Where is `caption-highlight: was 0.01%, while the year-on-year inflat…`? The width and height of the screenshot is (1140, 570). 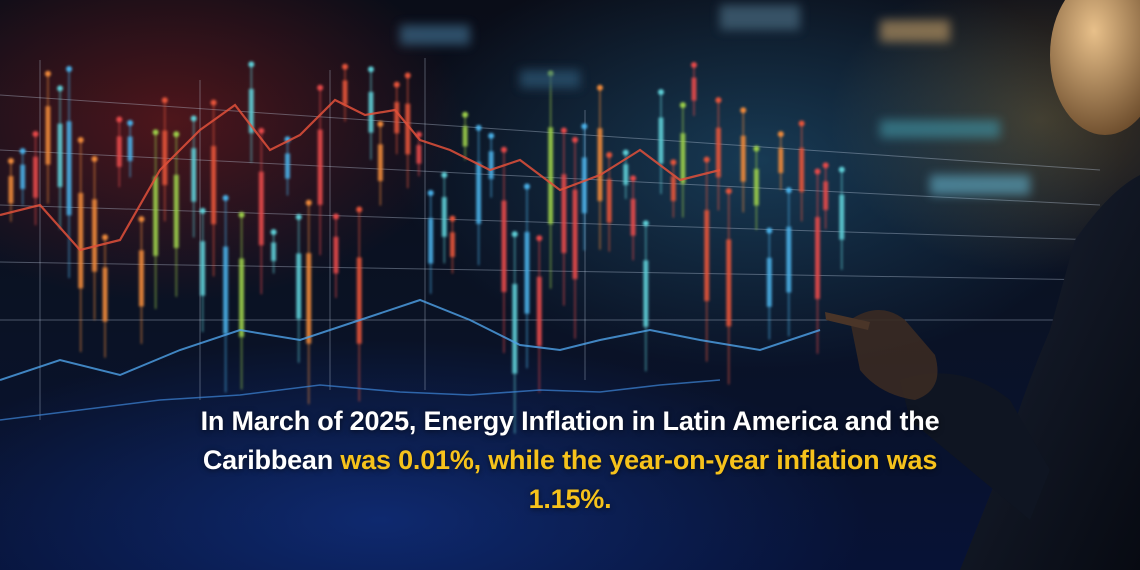
caption-highlight: was 0.01%, while the year-on-year inflat… is located at coordinates (639, 479).